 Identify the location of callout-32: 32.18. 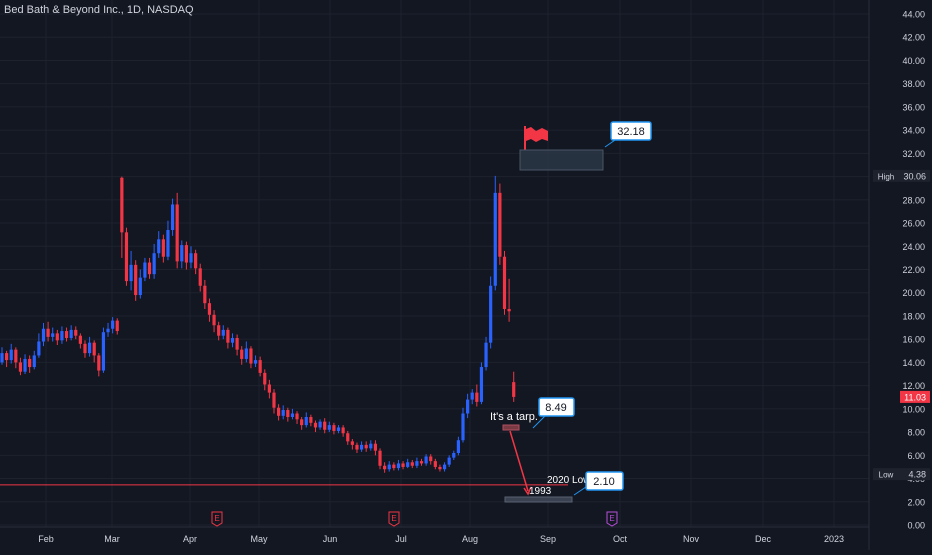
(628, 134).